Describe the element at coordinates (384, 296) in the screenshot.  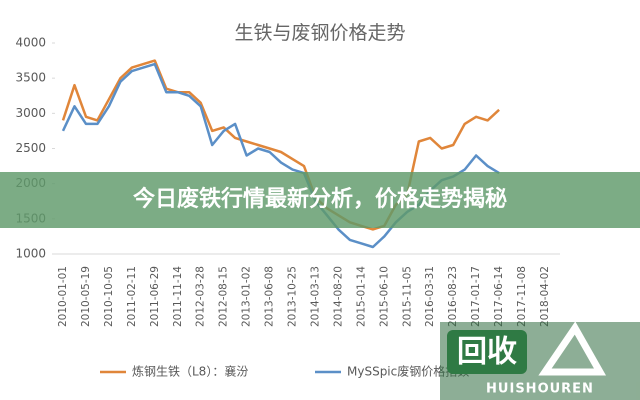
I see `x-tick-label: 2015-06-10` at that location.